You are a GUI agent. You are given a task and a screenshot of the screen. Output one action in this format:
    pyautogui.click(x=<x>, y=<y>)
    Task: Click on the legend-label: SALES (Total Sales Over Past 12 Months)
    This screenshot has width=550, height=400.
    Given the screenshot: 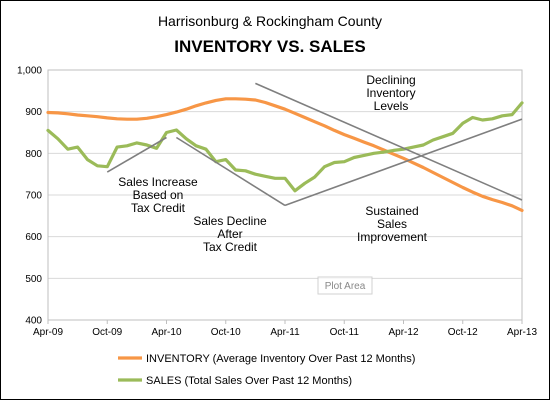 What is the action you would take?
    pyautogui.click(x=249, y=381)
    